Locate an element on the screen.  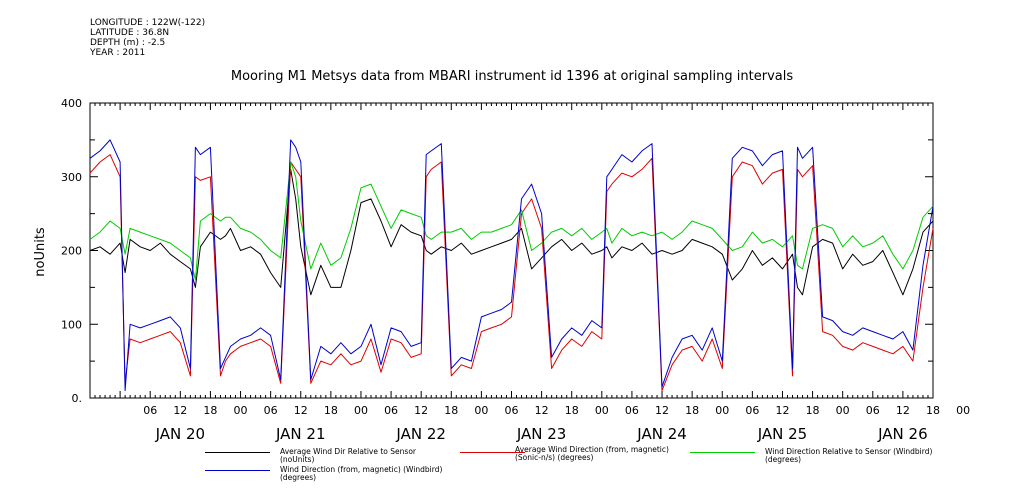
y-axis-label: noUnits is located at coordinates (40, 252).